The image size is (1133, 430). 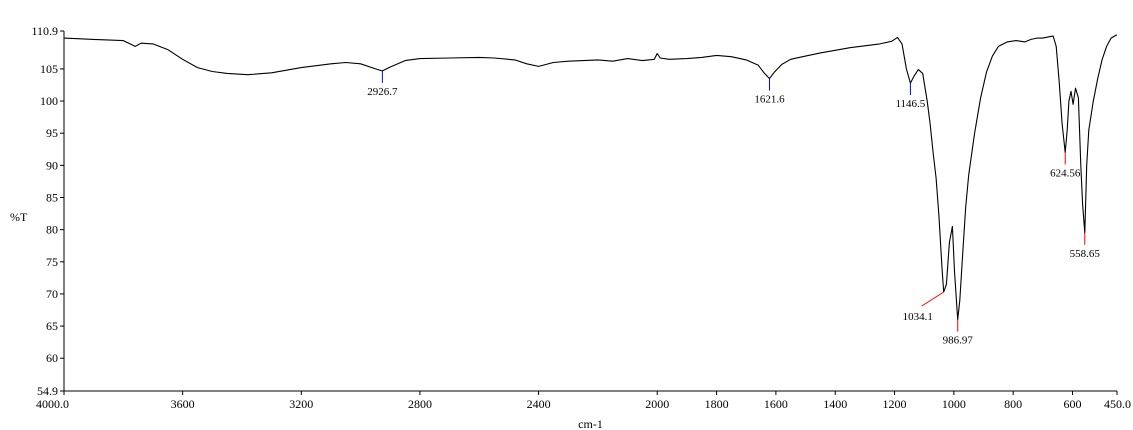 I want to click on peak-label: 2926.7, so click(x=382, y=92).